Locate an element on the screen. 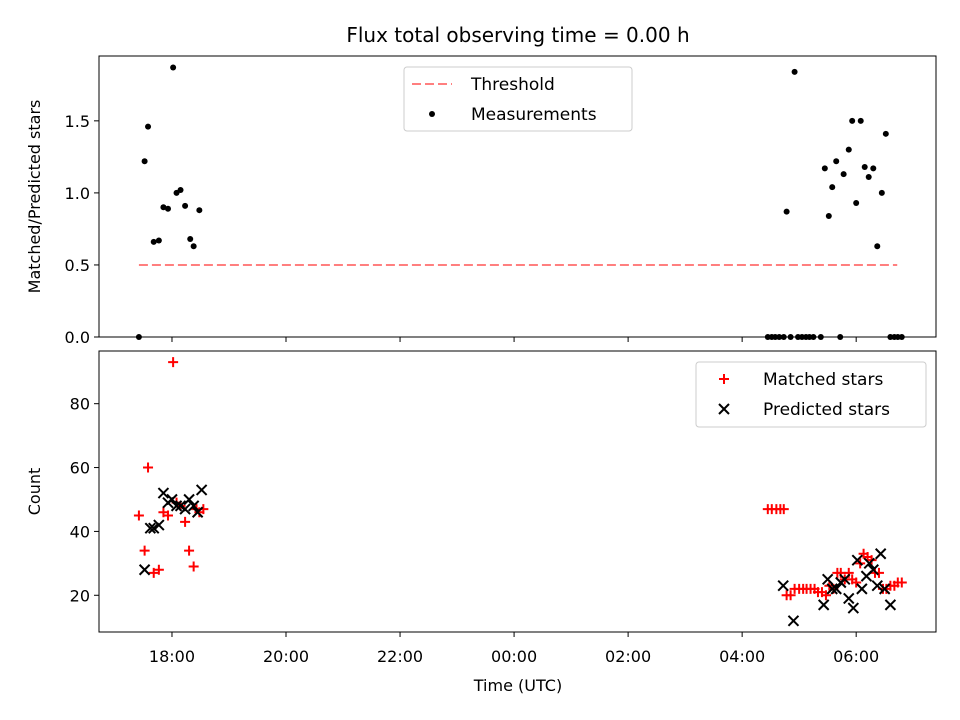 The width and height of the screenshot is (960, 720). y-axis-label: Matched/Predicted stars is located at coordinates (34, 197).